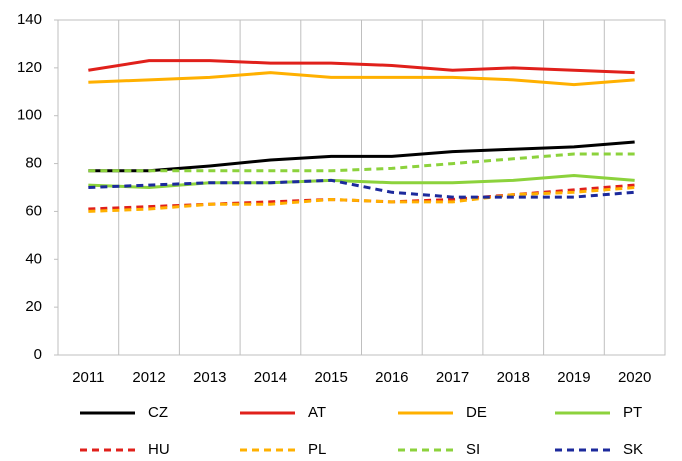 The width and height of the screenshot is (682, 461). I want to click on y-tick-label: 40, so click(33, 258).